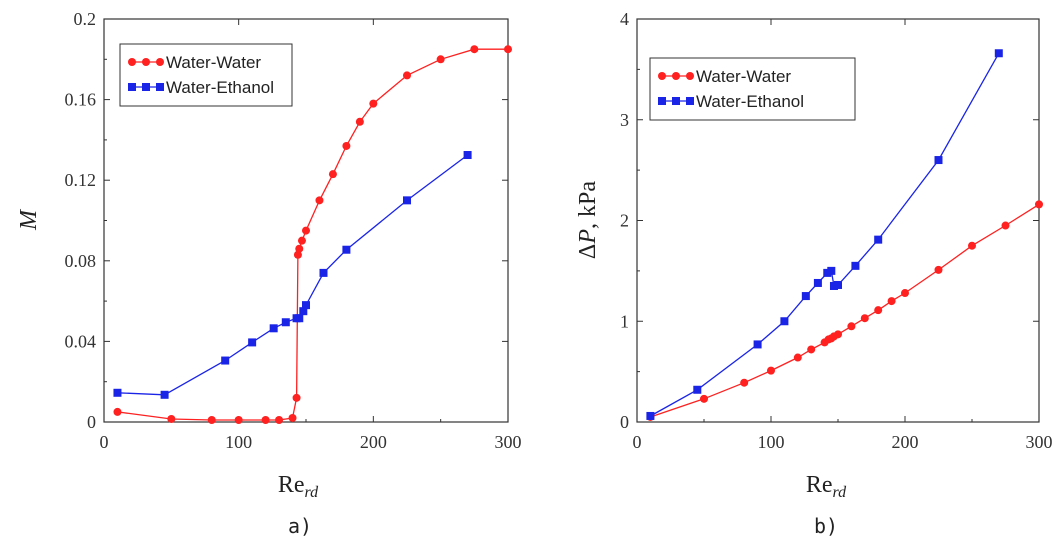 Image resolution: width=1058 pixels, height=552 pixels. What do you see at coordinates (624, 221) in the screenshot?
I see `y-tick-label: 2` at bounding box center [624, 221].